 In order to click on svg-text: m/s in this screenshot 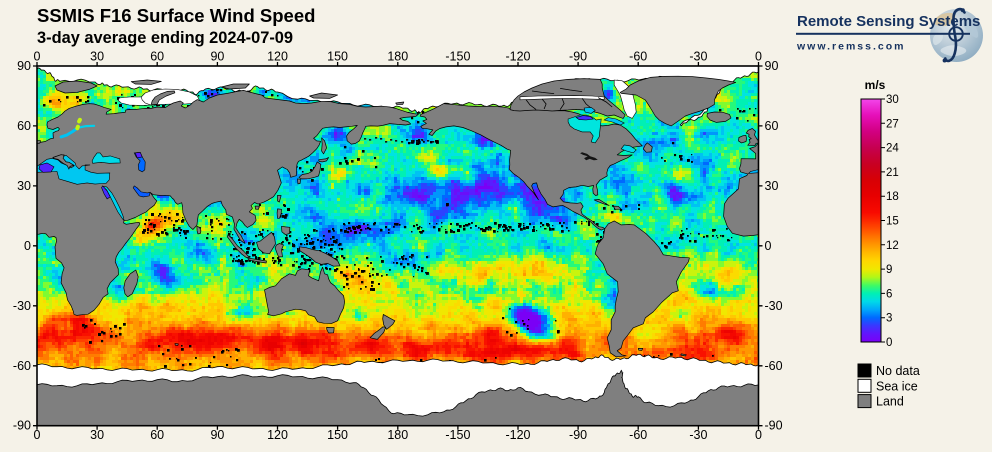, I will do `click(875, 85)`.